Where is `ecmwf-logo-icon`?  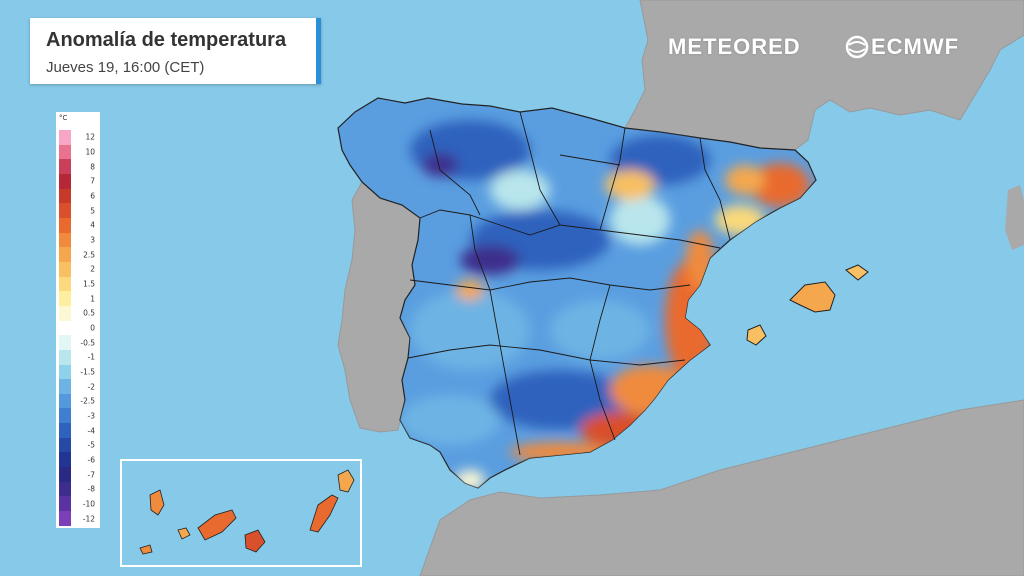
ecmwf-logo-icon is located at coordinates (857, 47).